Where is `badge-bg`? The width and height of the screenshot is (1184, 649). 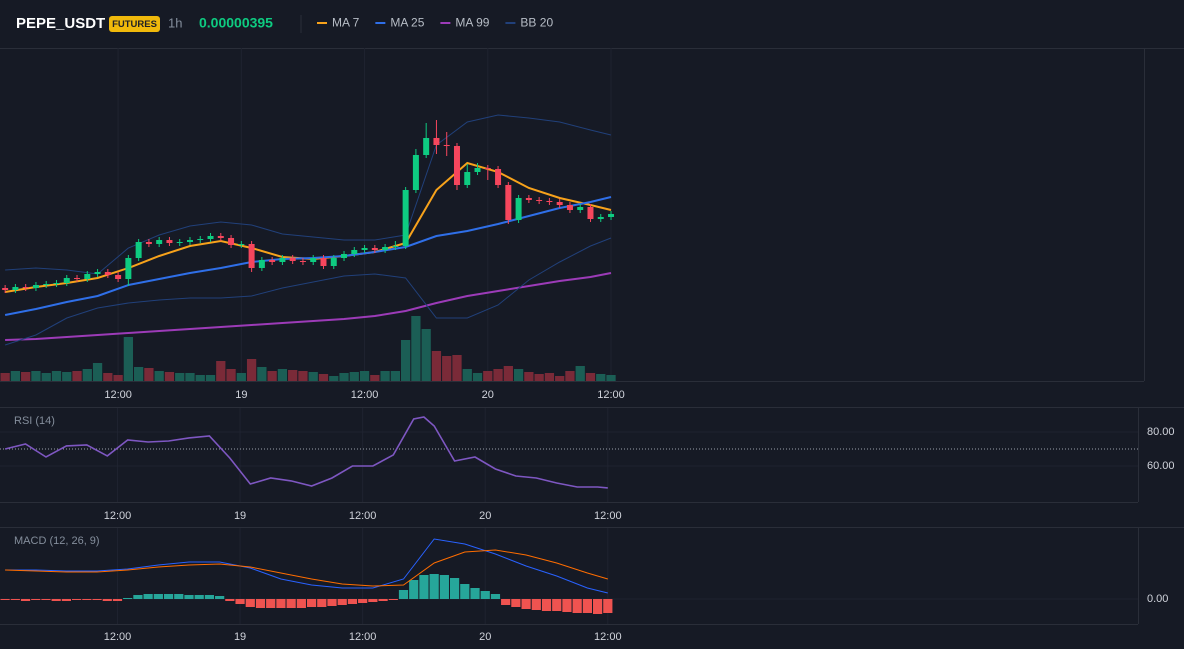 badge-bg is located at coordinates (134, 24).